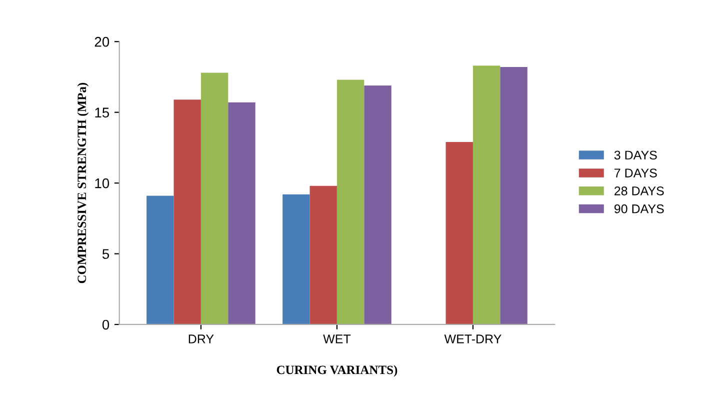  What do you see at coordinates (639, 209) in the screenshot?
I see `legend-label: 90 DAYS` at bounding box center [639, 209].